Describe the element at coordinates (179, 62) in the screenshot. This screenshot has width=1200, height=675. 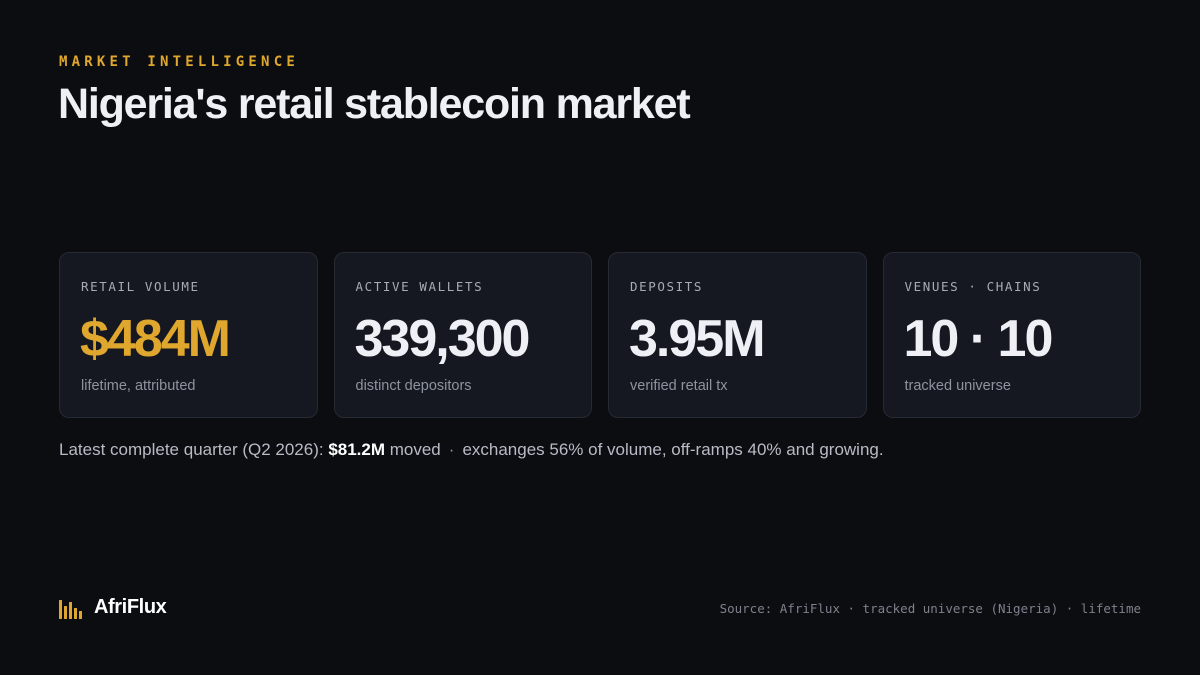
I see `eyebrow-label: MARKET INTELLIGENCE` at that location.